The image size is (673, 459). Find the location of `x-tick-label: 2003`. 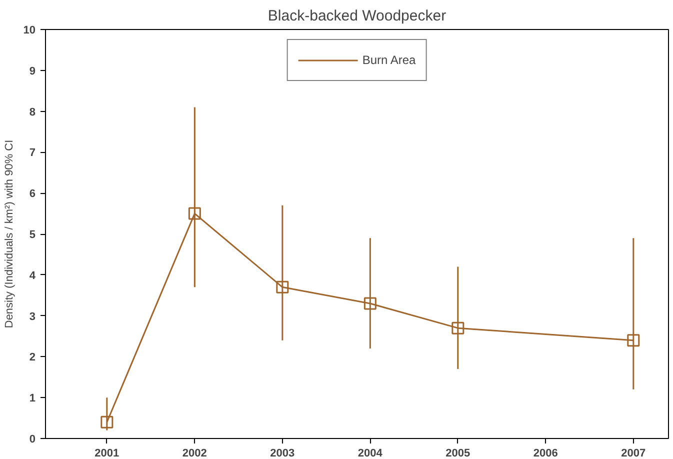

x-tick-label: 2003 is located at coordinates (282, 453).